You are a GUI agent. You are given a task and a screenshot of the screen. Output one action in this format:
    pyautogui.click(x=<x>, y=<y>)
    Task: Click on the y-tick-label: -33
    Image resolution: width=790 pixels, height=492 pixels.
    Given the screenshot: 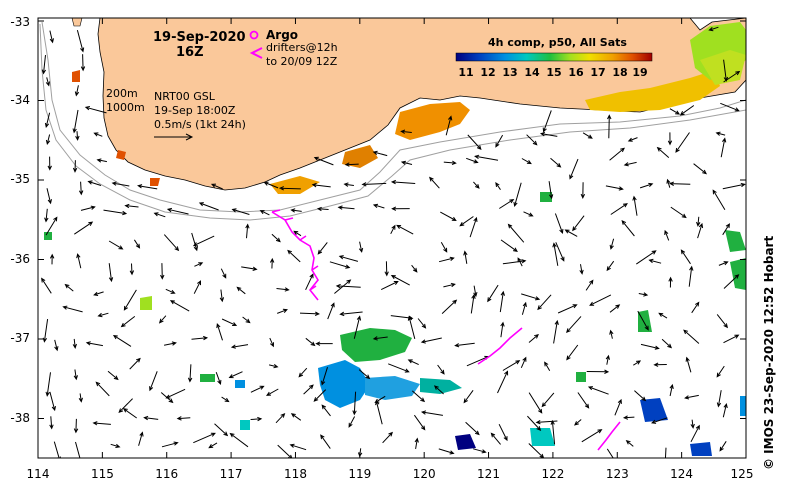 What is the action you would take?
    pyautogui.click(x=20, y=22)
    